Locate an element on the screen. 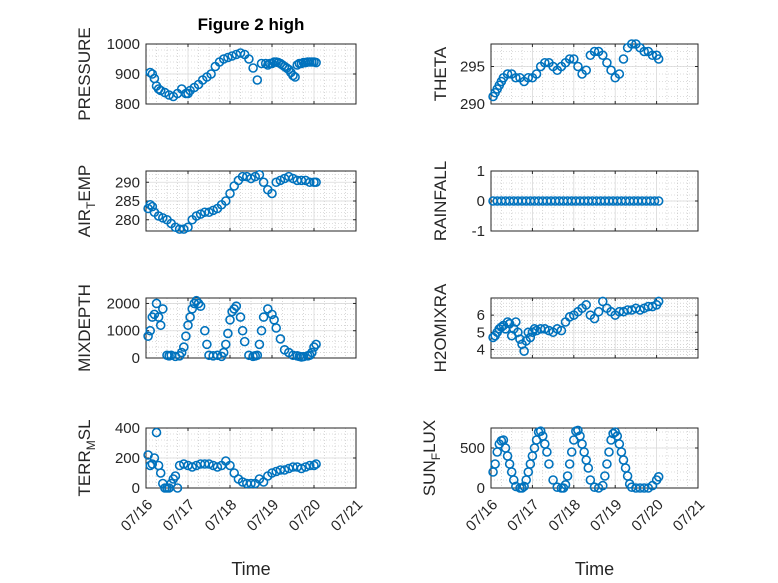 This screenshot has height=583, width=778. y-axis-label: H2OMIXRA is located at coordinates (440, 327).